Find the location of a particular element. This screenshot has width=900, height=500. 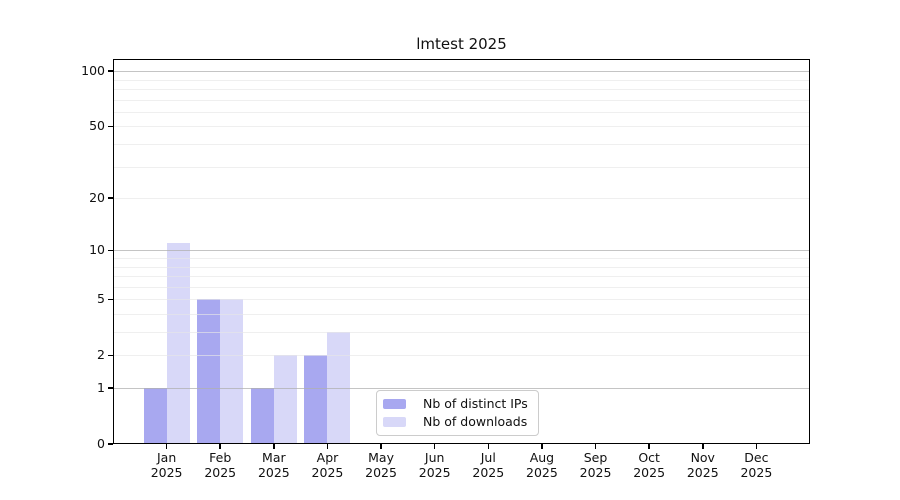

x-tick-label: May 2025 is located at coordinates (381, 465).